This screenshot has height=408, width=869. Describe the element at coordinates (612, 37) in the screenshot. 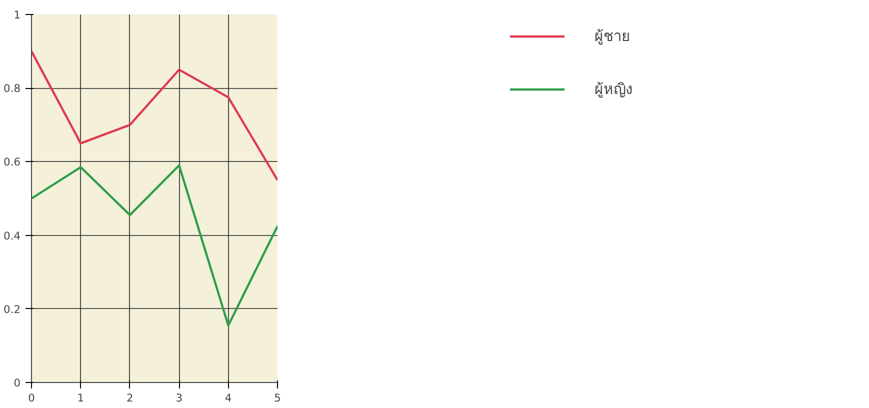

I see `legend-label: ผู้ชาย` at that location.